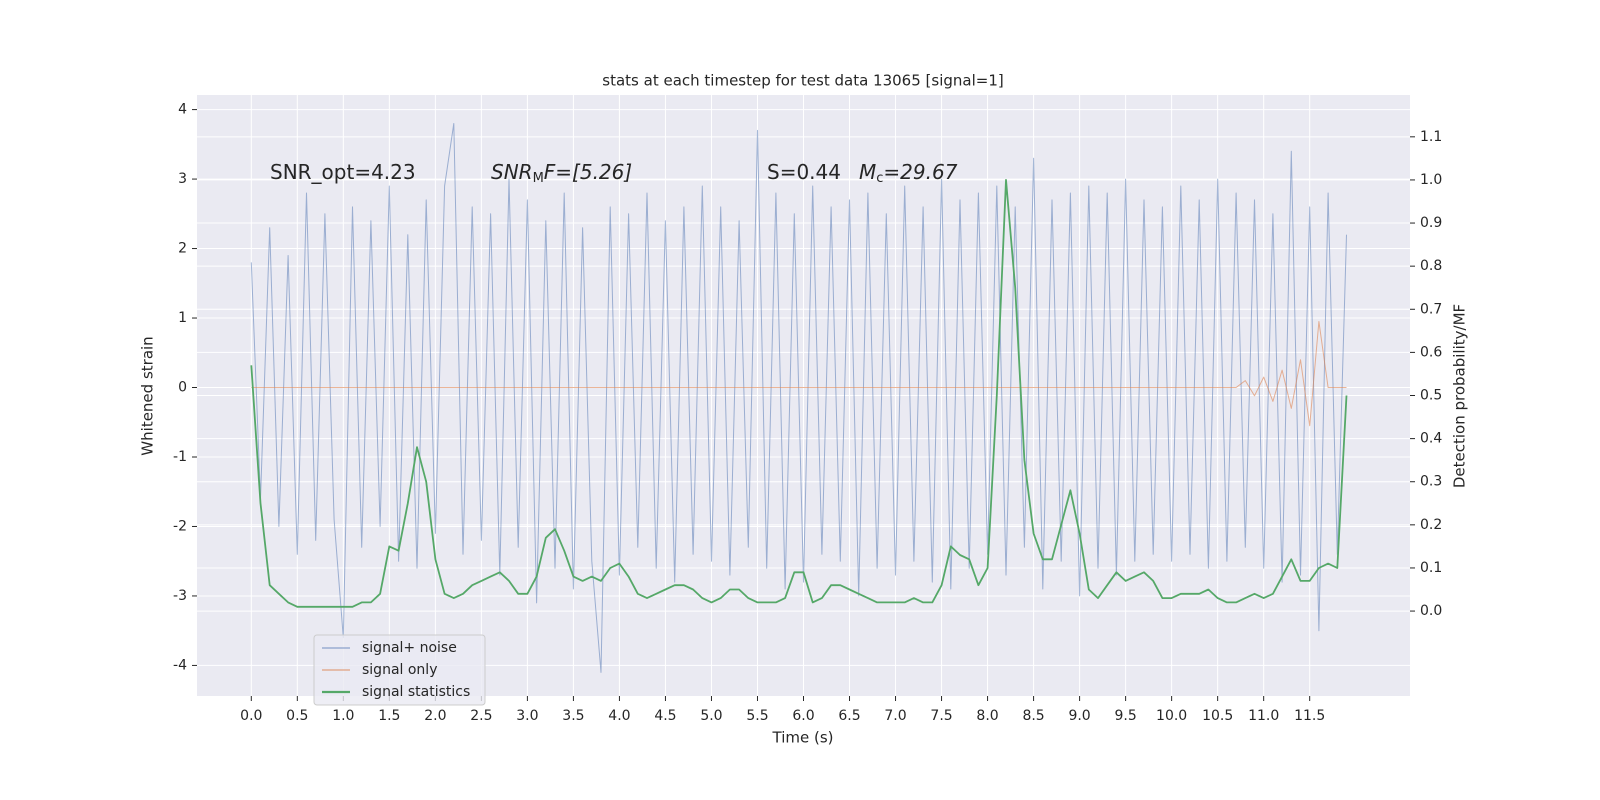  I want to click on annotation-part: SNR, so click(512, 172).